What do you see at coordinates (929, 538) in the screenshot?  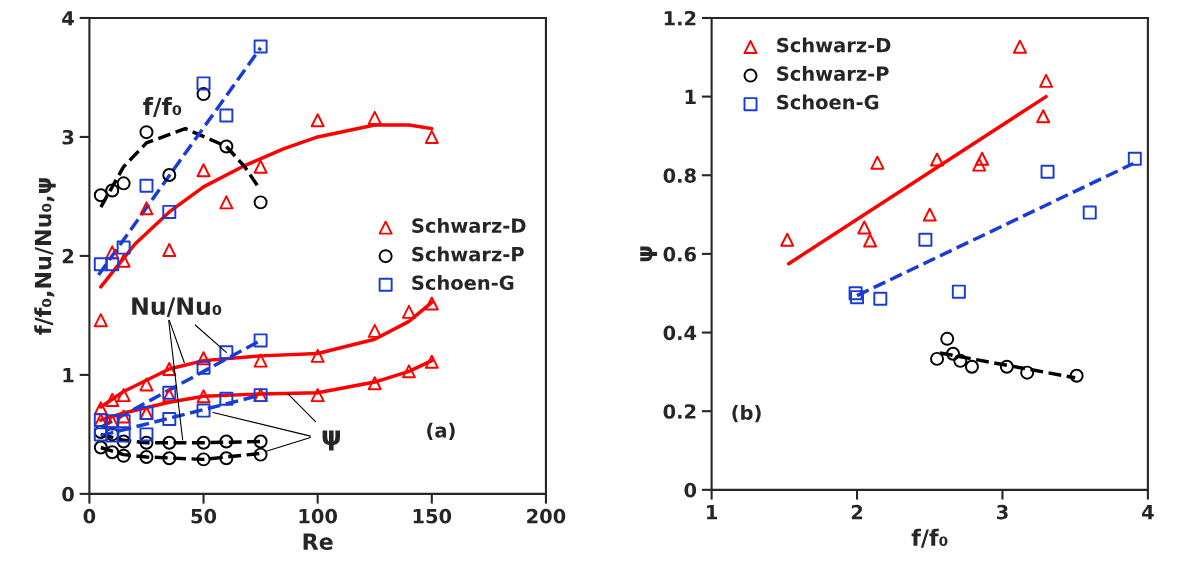 I see `x-axis-title: f/f₀` at bounding box center [929, 538].